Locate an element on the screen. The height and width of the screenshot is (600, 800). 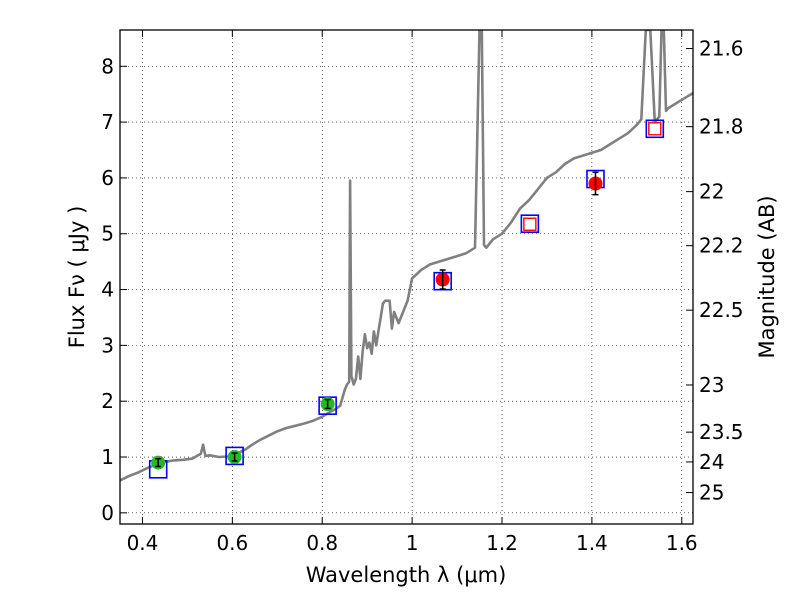
x-tick-label: 1 is located at coordinates (412, 543).